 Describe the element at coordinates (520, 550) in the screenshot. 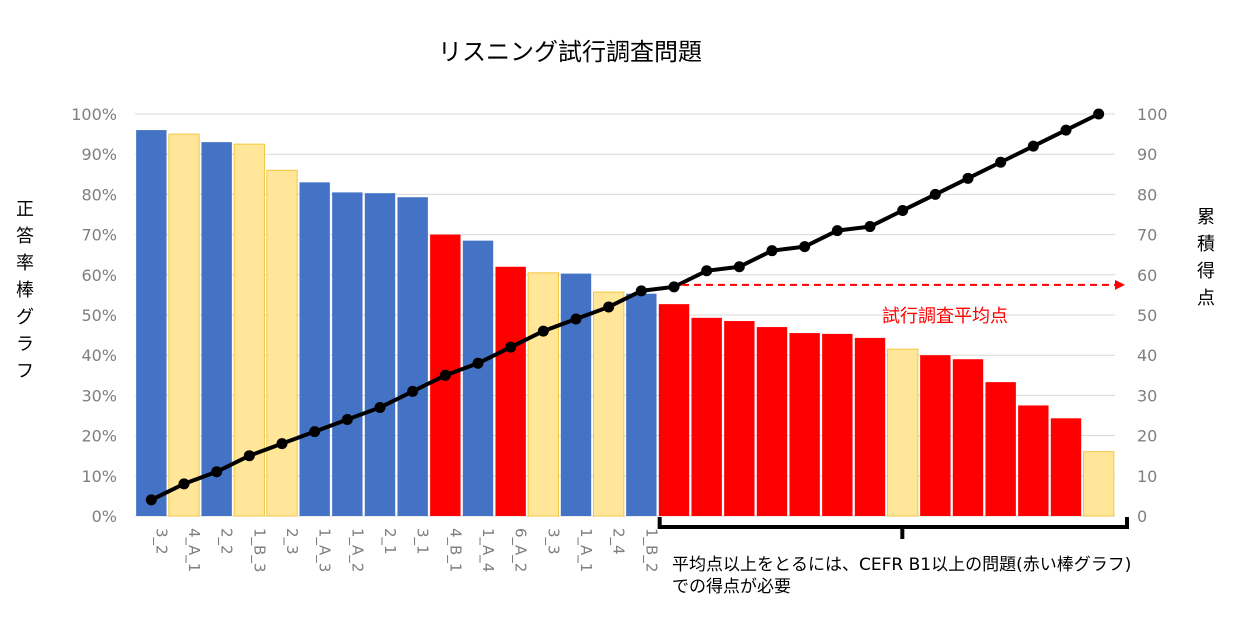

I see `category-label: 6_A_2` at that location.